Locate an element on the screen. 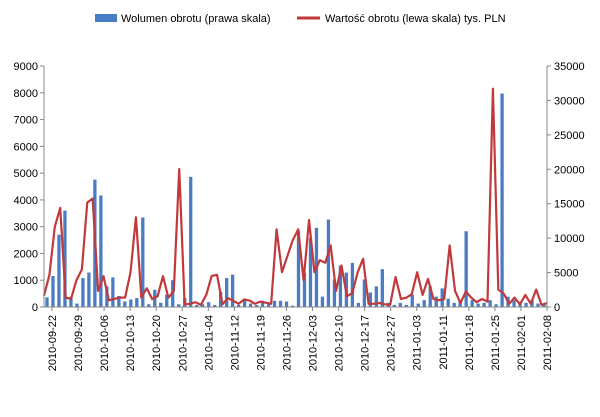 This screenshot has width=600, height=417. y-left-tick-label: 0 is located at coordinates (35, 308).